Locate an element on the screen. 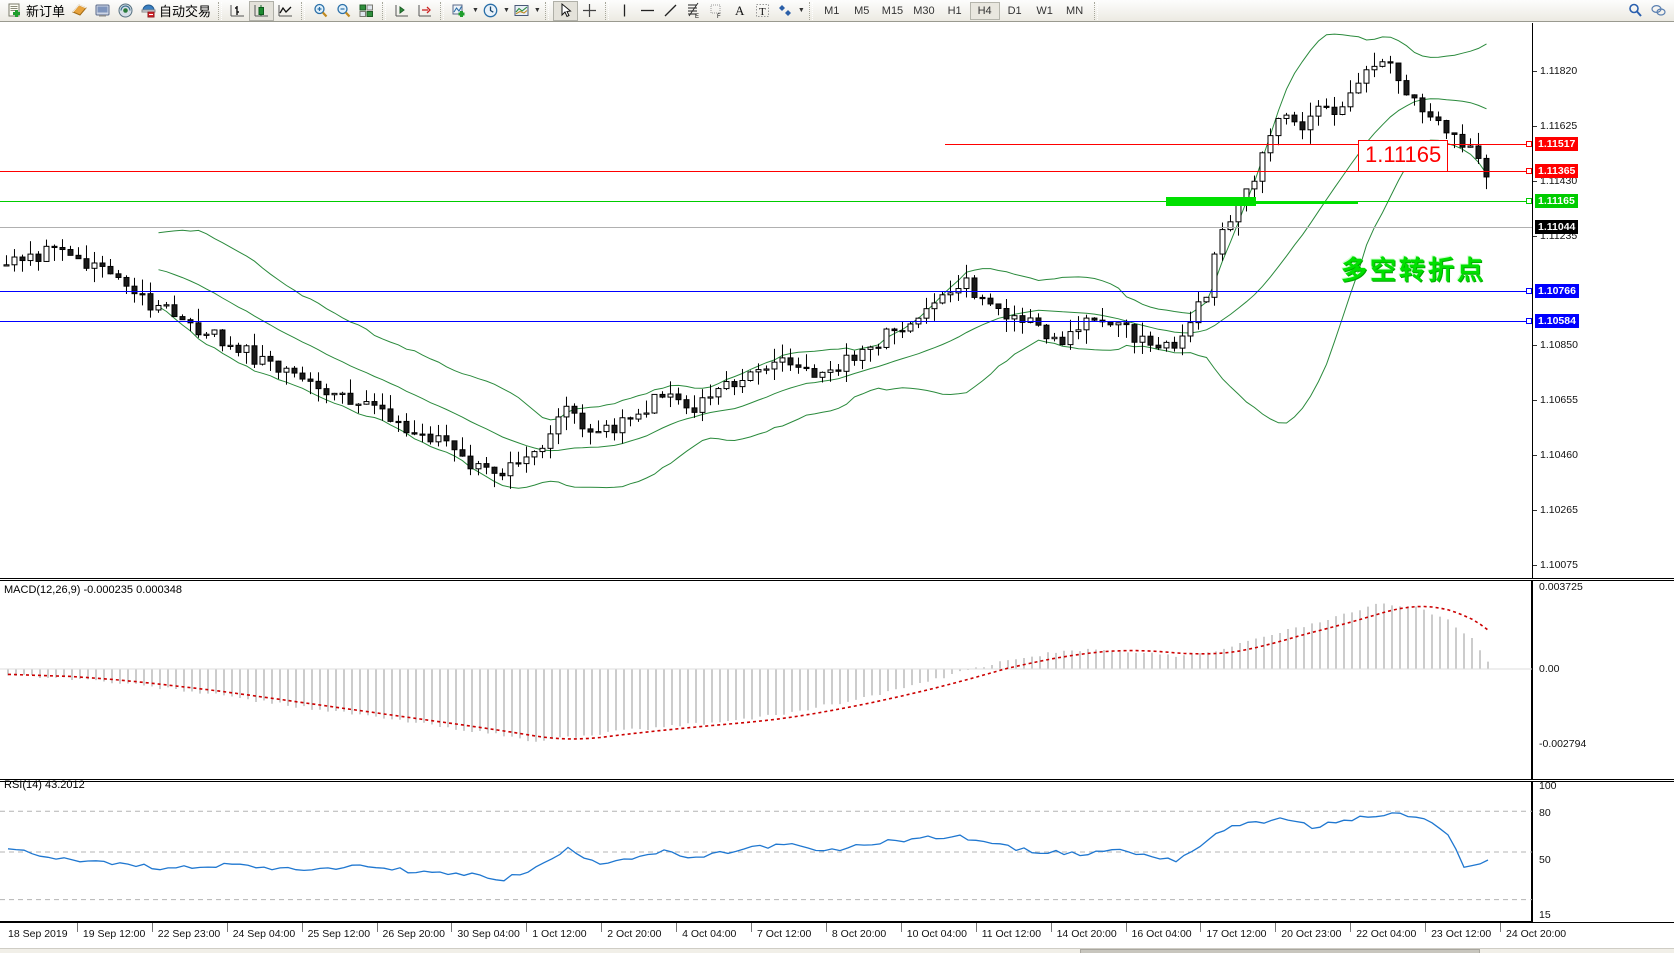  timeframe-m1: M1 is located at coordinates (832, 10).